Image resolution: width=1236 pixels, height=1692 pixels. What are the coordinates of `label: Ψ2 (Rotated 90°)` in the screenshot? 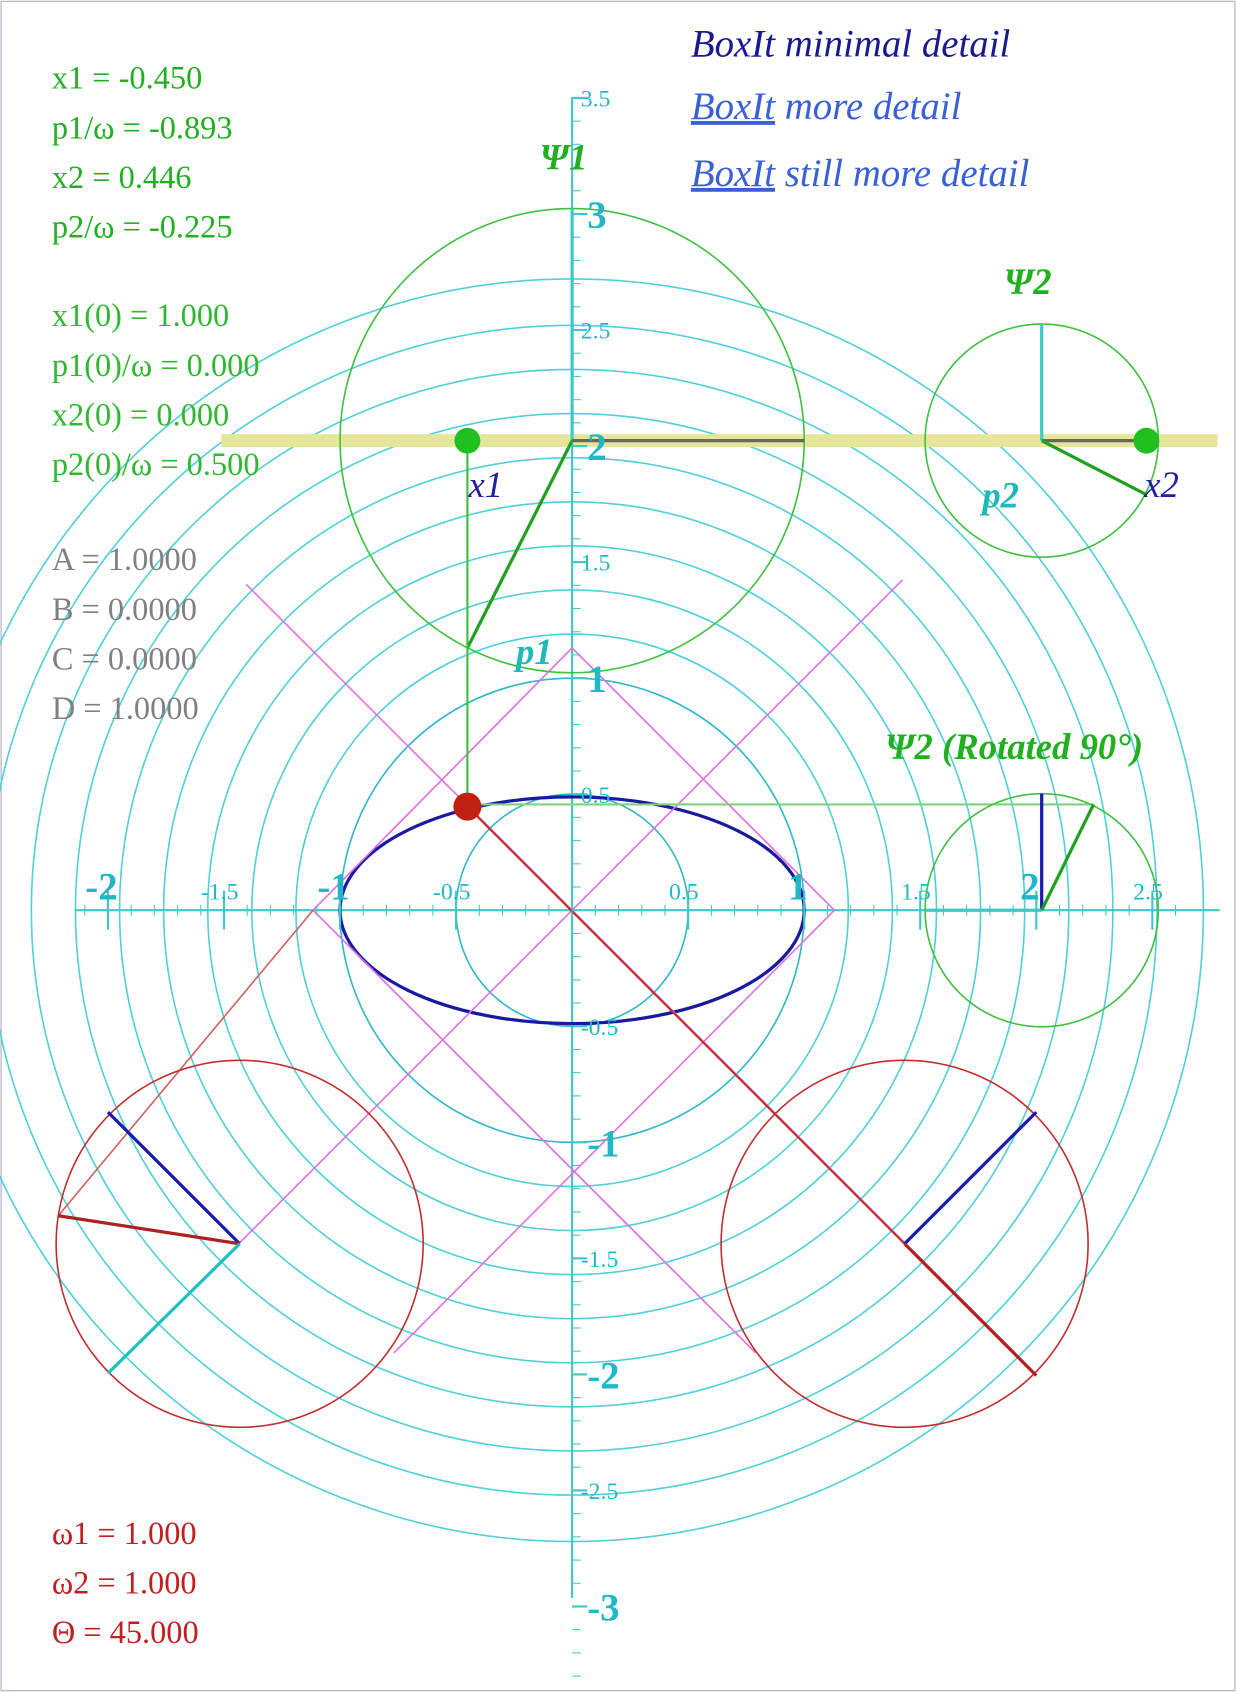 It's located at (1014, 746).